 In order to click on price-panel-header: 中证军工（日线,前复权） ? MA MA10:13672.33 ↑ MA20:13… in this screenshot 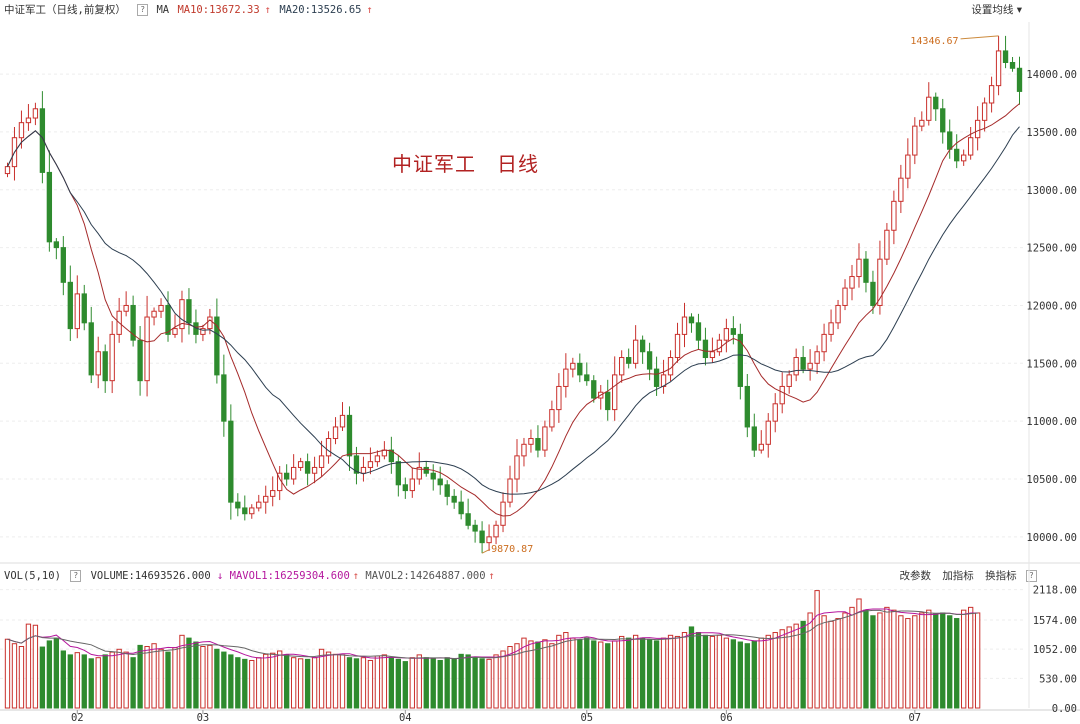, I will do `click(189, 10)`.